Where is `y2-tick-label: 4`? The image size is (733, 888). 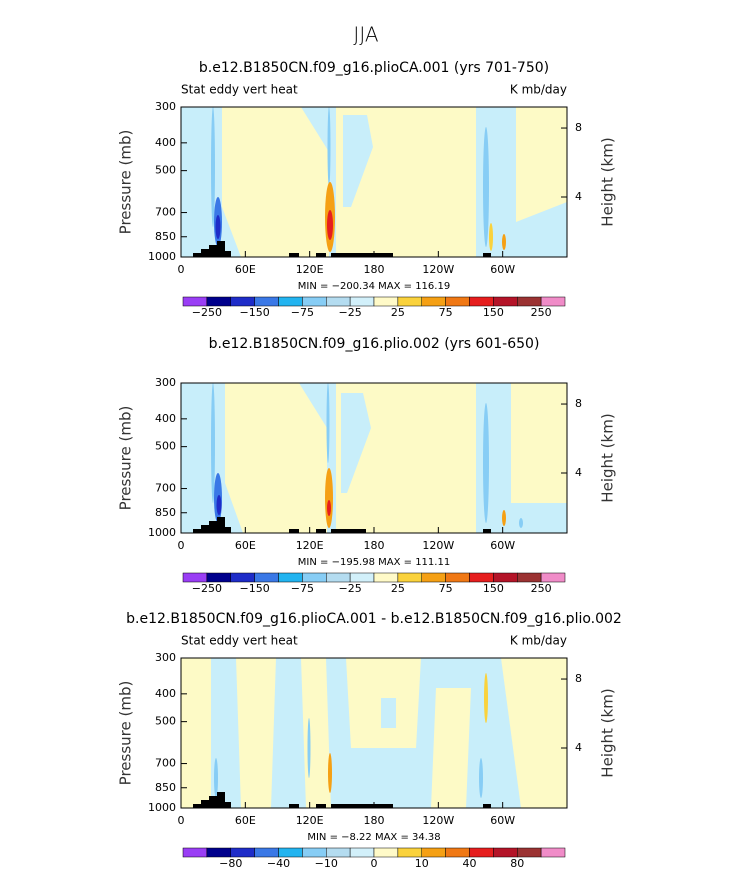
y2-tick-label: 4 is located at coordinates (578, 747).